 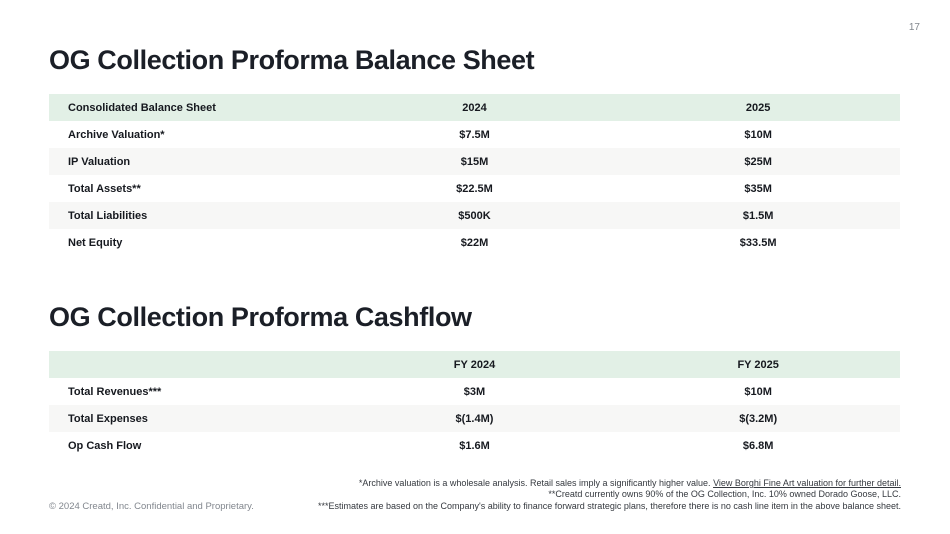 I want to click on row-label: Op Cash Flow, so click(x=105, y=445).